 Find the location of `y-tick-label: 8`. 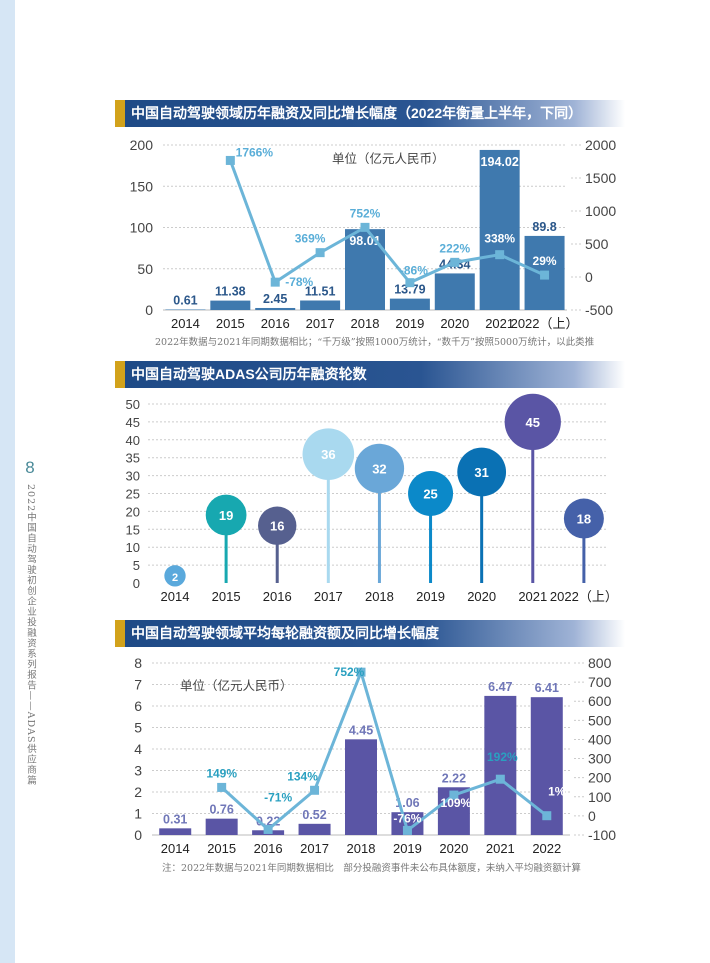

y-tick-label: 8 is located at coordinates (138, 663).